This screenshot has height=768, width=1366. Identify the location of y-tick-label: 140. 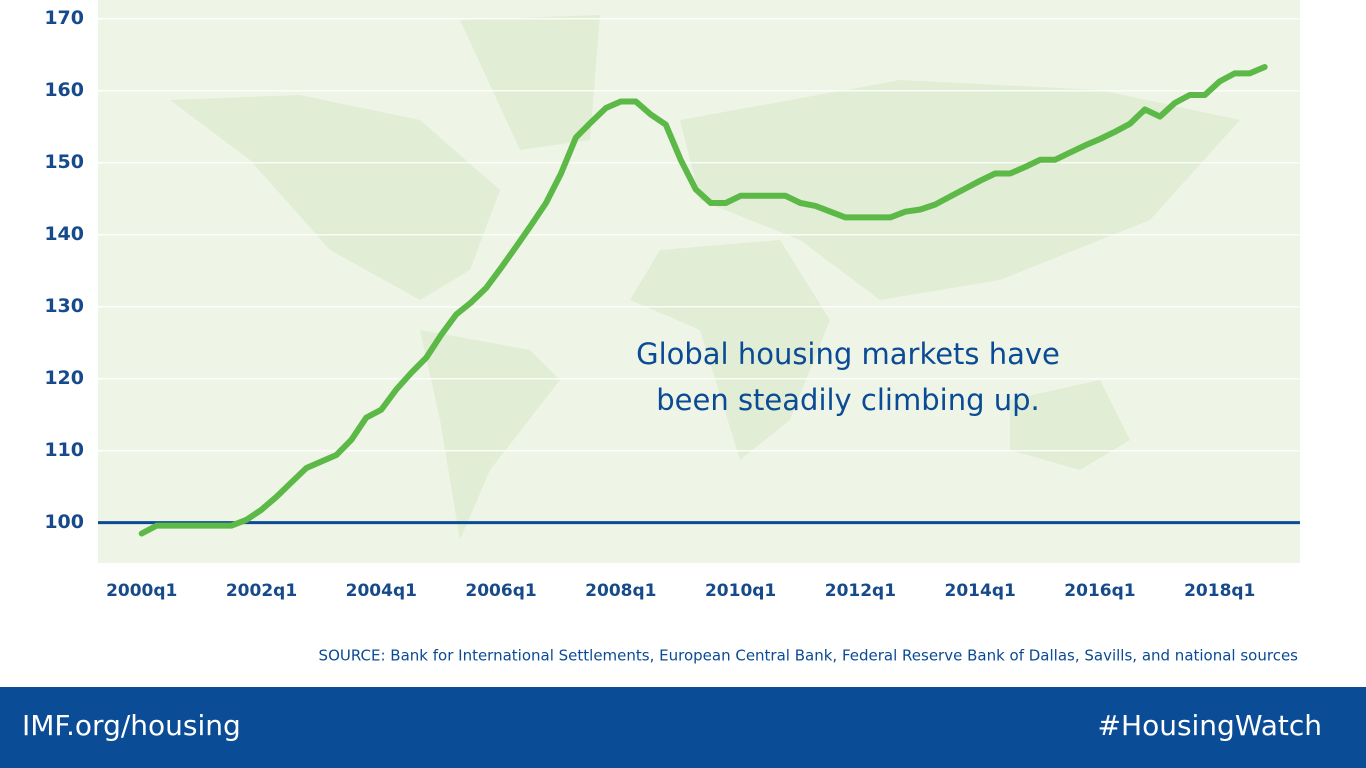
(64, 234).